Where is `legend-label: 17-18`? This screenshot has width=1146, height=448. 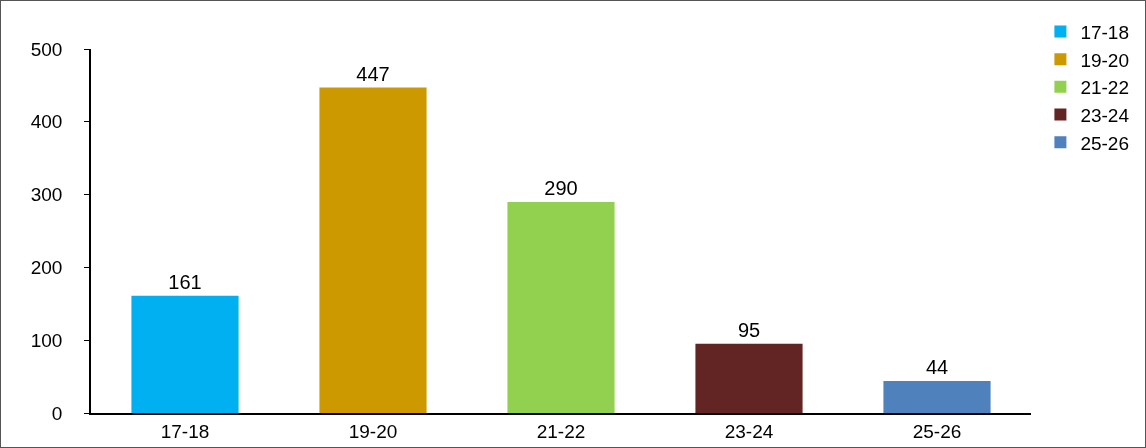
legend-label: 17-18 is located at coordinates (1105, 32).